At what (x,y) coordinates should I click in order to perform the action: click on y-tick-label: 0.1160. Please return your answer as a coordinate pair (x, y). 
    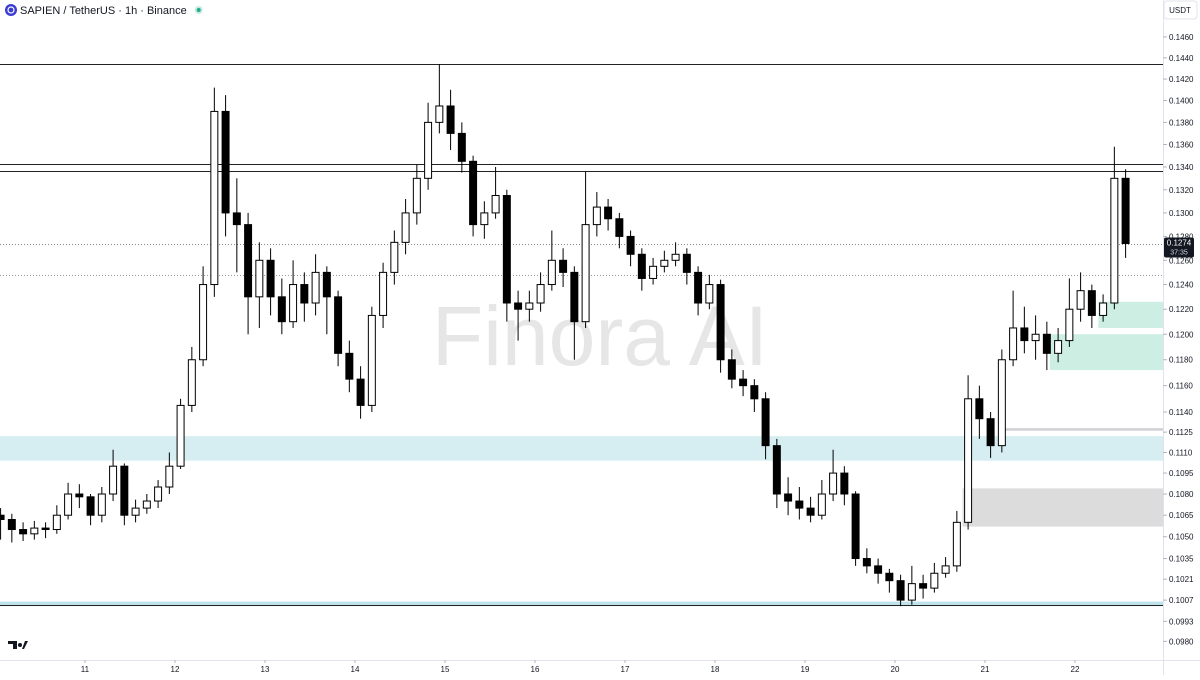
    Looking at the image, I should click on (1181, 386).